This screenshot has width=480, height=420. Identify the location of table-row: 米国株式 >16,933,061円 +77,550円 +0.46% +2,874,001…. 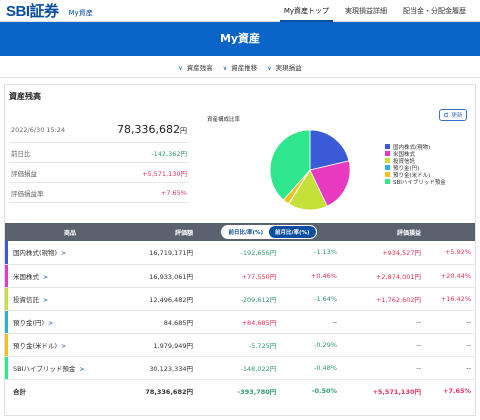
(240, 276).